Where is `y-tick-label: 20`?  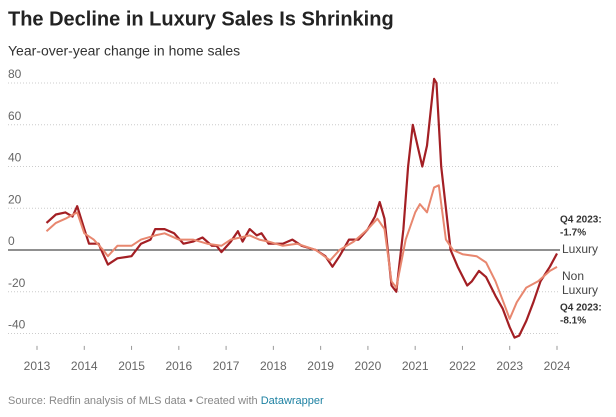 y-tick-label: 20 is located at coordinates (15, 199).